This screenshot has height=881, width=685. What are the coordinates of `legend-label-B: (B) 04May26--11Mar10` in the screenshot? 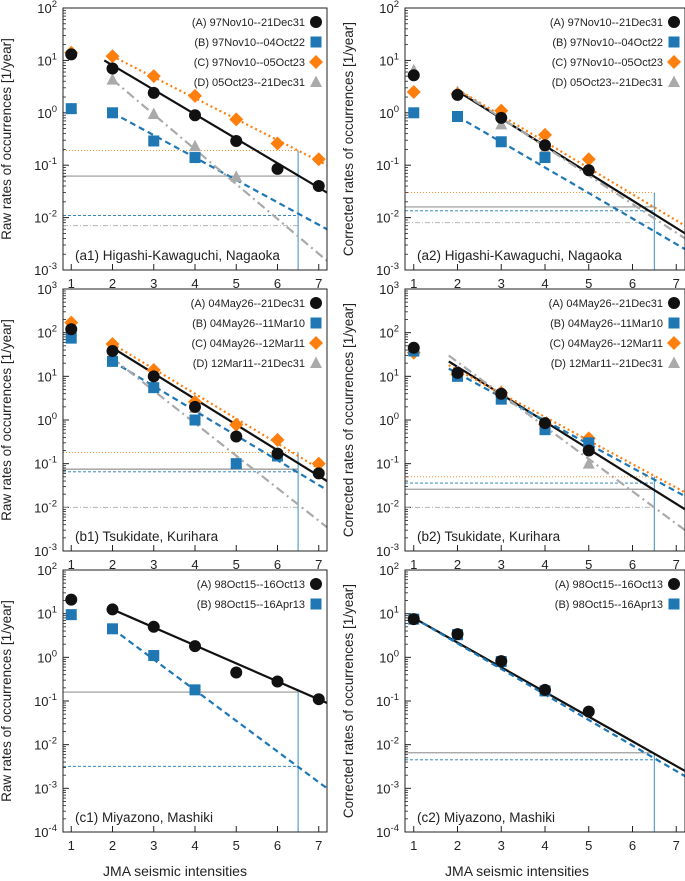 It's located at (606, 324).